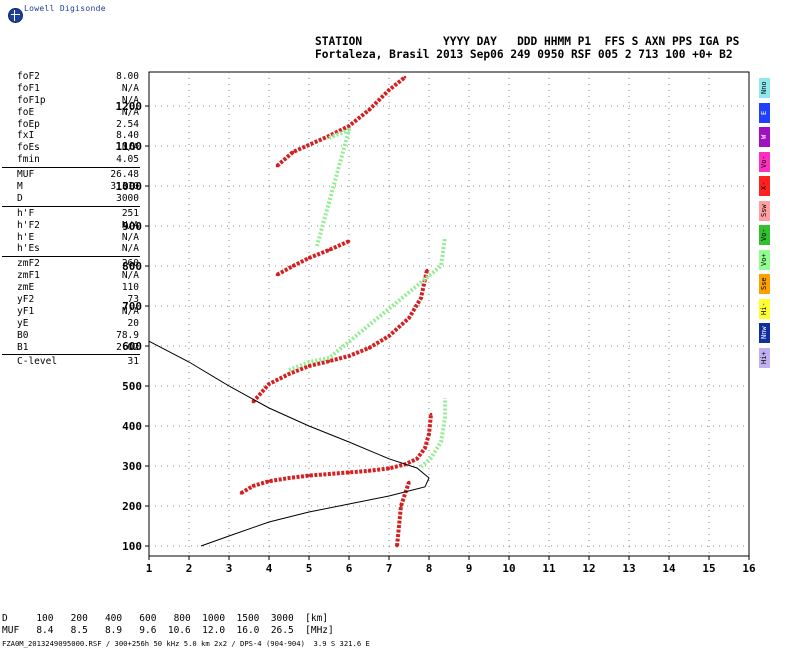 Image resolution: width=800 pixels, height=650 pixels. What do you see at coordinates (26, 213) in the screenshot?
I see `parameter-key: h'F` at bounding box center [26, 213].